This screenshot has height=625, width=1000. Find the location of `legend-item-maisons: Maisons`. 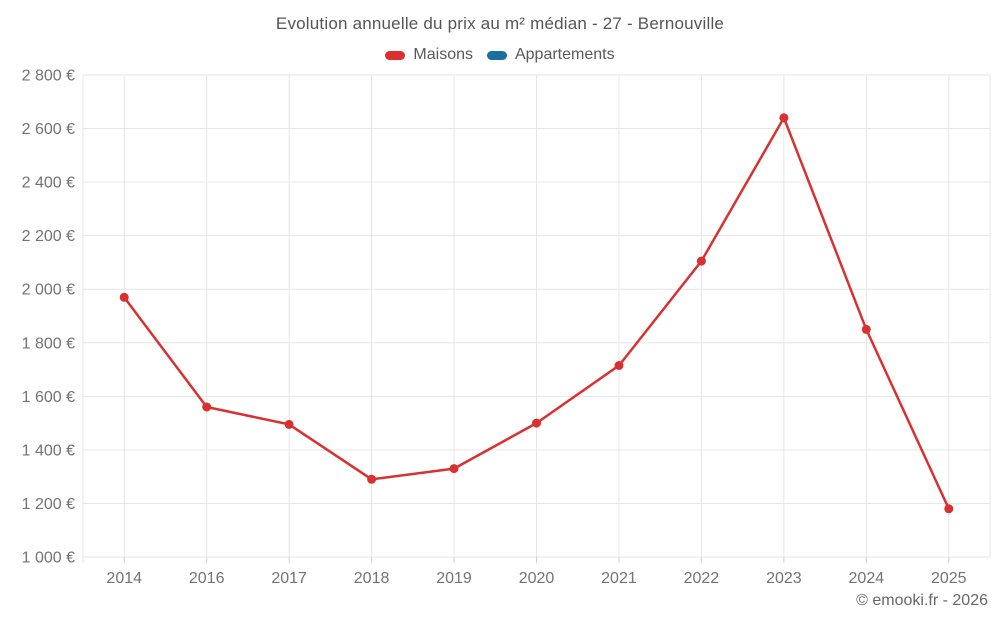

legend-item-maisons: Maisons is located at coordinates (429, 55).